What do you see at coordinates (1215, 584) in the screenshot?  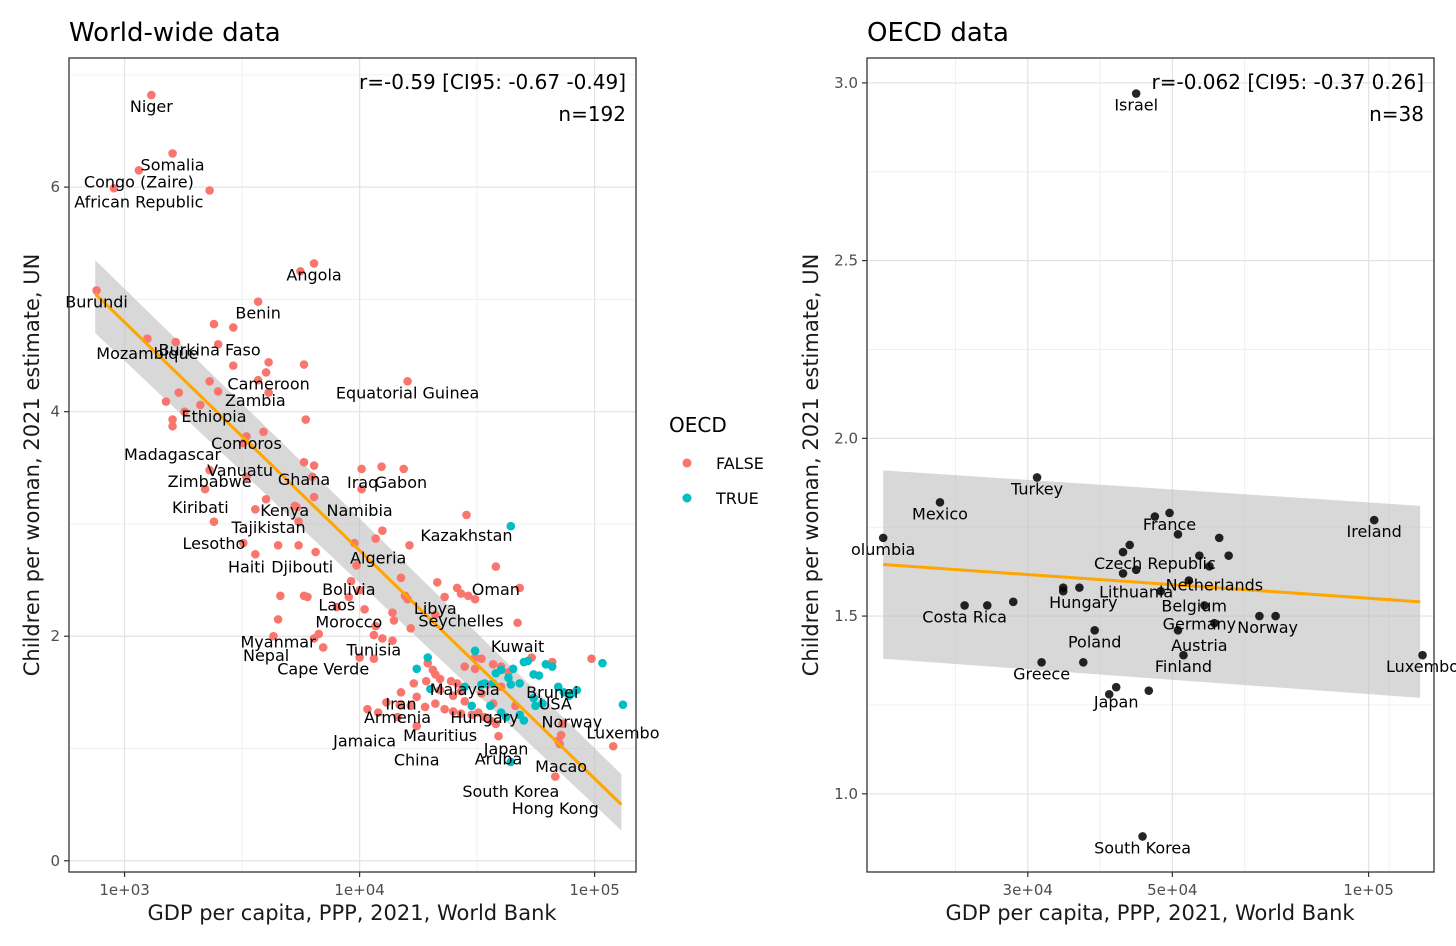 I see `point-label: Netherlands` at bounding box center [1215, 584].